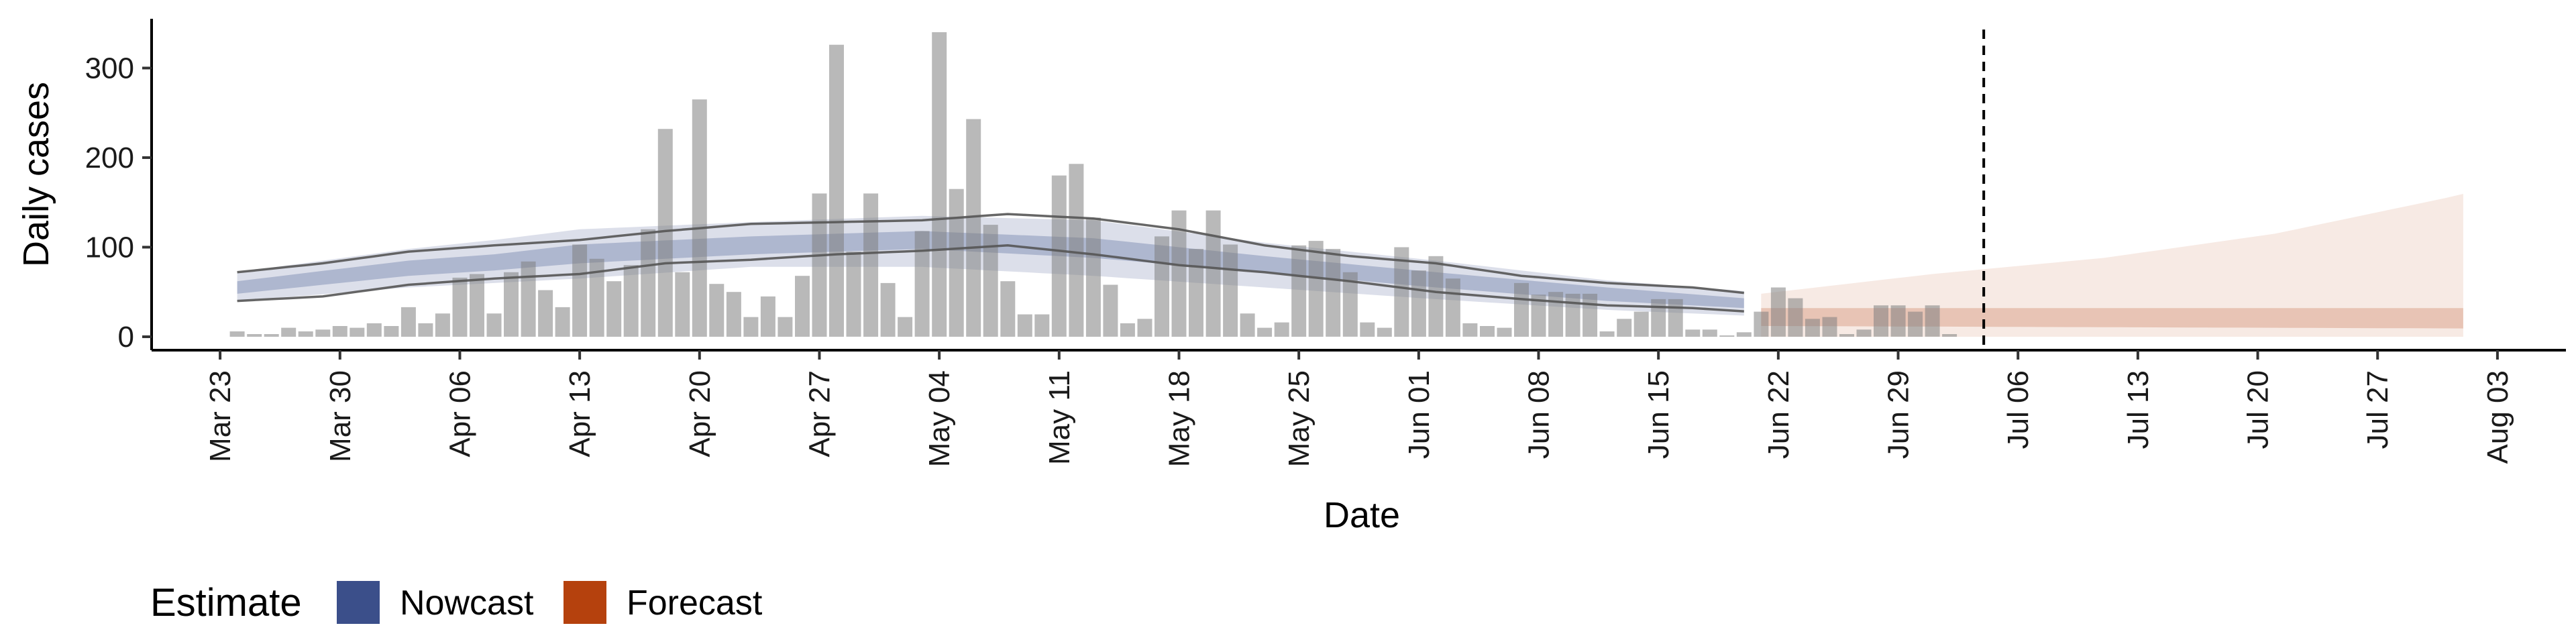 This screenshot has width=2576, height=644. I want to click on x-tick-label: Apr 27, so click(820, 414).